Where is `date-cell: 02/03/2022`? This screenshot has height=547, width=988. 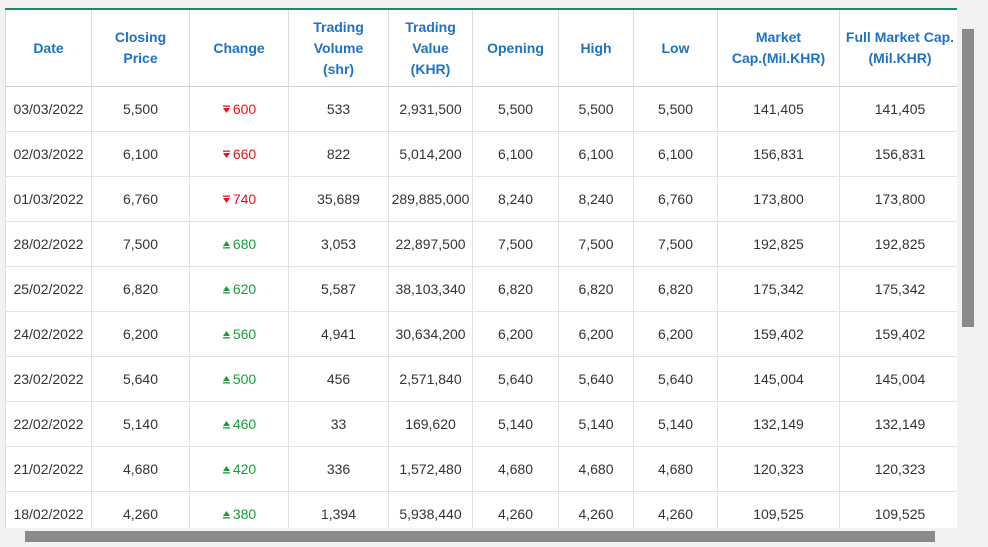 date-cell: 02/03/2022 is located at coordinates (48, 154).